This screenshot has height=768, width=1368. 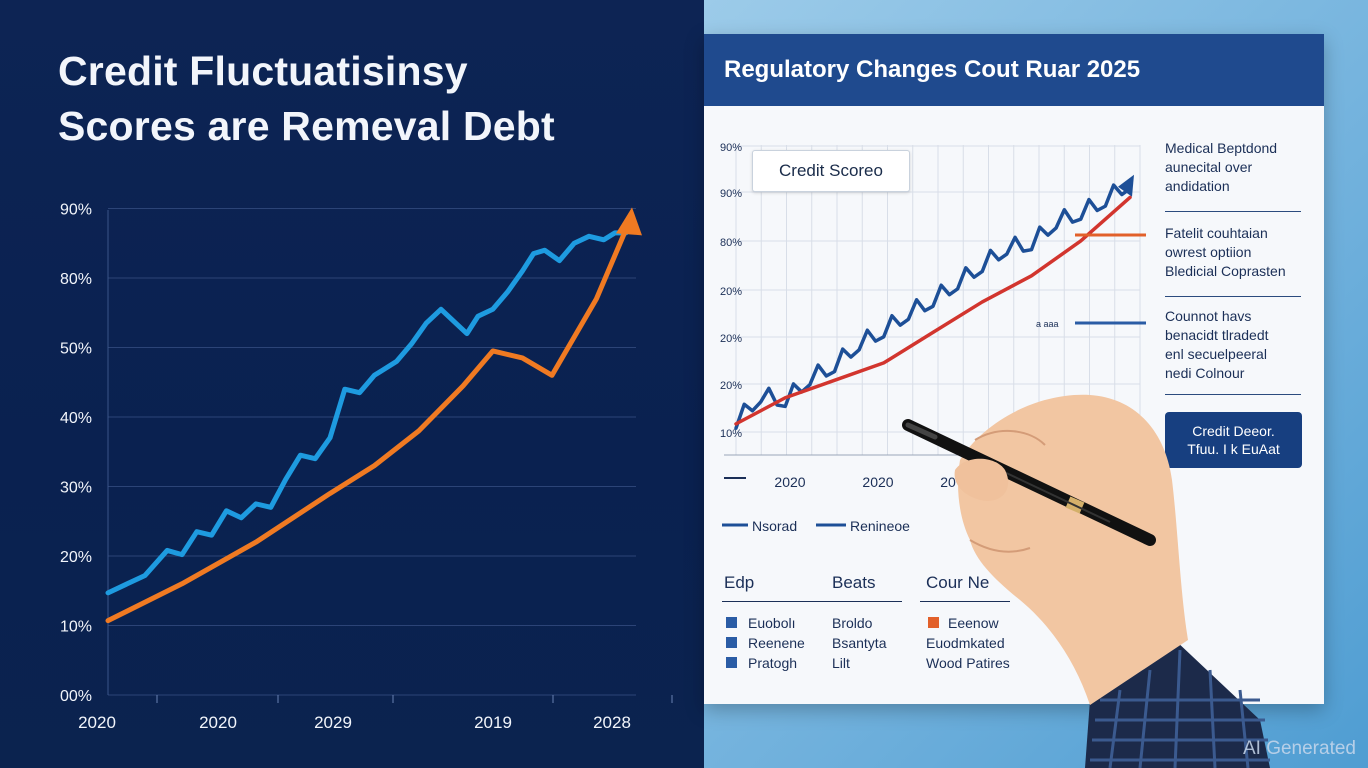 What do you see at coordinates (76, 488) in the screenshot?
I see `y-tick-label: 30%` at bounding box center [76, 488].